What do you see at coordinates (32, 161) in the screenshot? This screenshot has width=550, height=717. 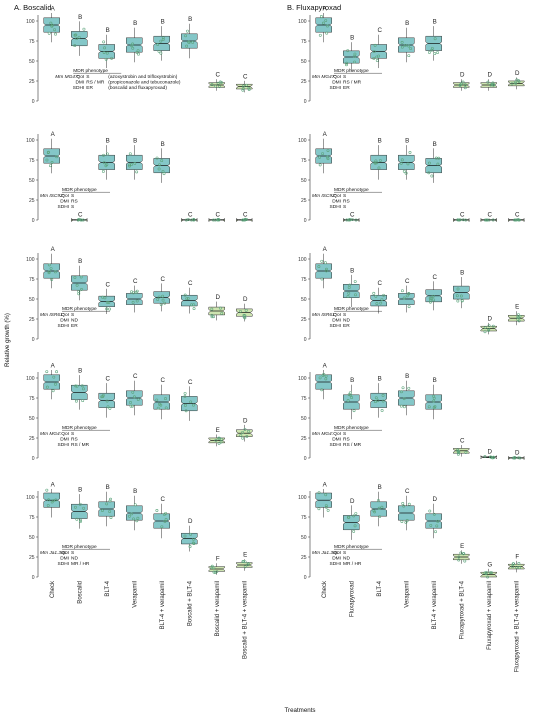 I see `y-tick-label: 75` at bounding box center [32, 161].